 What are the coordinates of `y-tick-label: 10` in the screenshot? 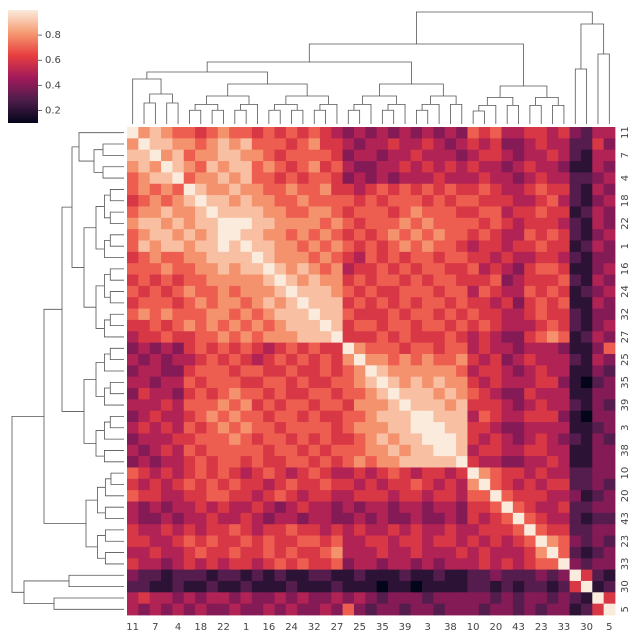 It's located at (625, 473).